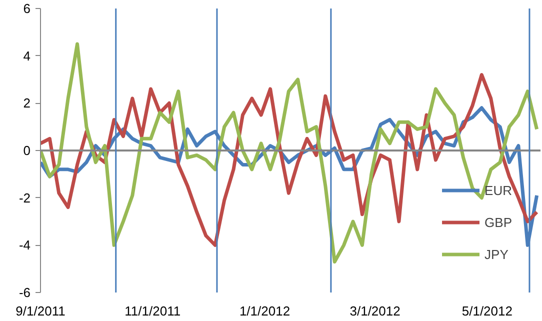 Image resolution: width=542 pixels, height=321 pixels. Describe the element at coordinates (24, 292) in the screenshot. I see `y-tick-label: -6` at that location.